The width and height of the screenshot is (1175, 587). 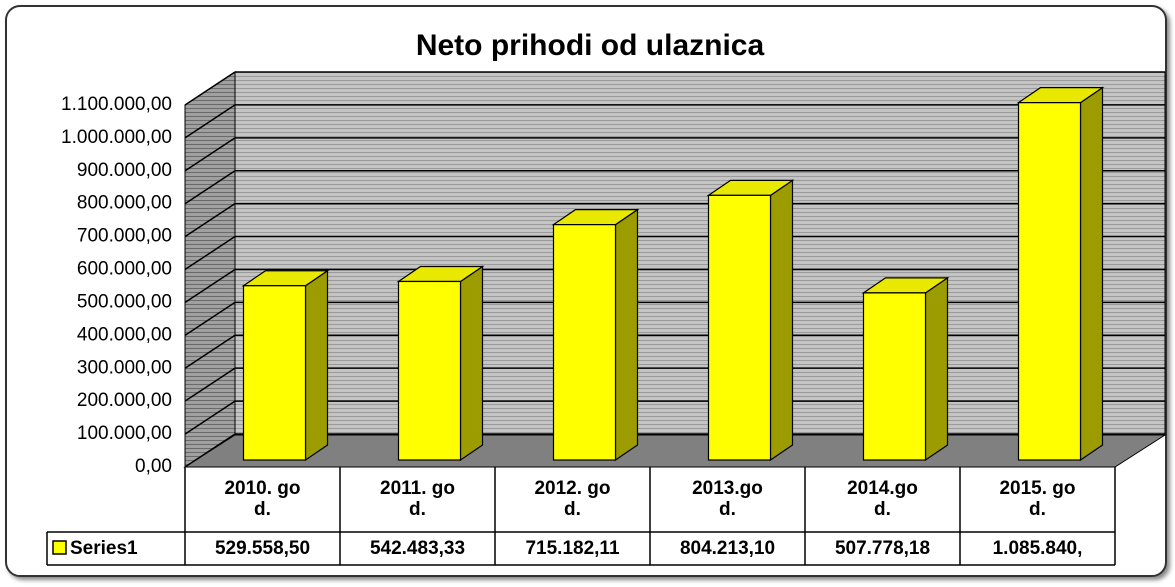 What do you see at coordinates (417, 499) in the screenshot?
I see `x-tick-label: 2011. god.` at bounding box center [417, 499].